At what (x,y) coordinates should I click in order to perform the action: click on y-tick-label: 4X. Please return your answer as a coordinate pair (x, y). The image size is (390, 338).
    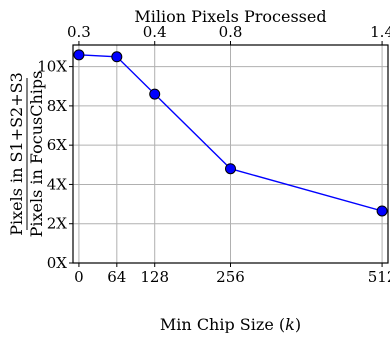
    Looking at the image, I should click on (57, 184).